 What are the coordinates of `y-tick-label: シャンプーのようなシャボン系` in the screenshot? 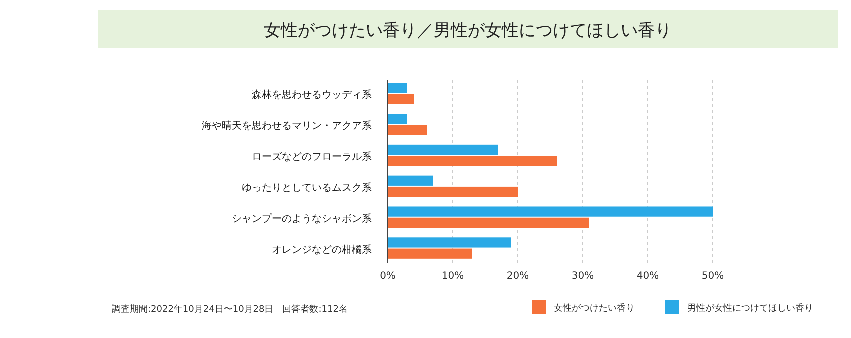 It's located at (302, 218).